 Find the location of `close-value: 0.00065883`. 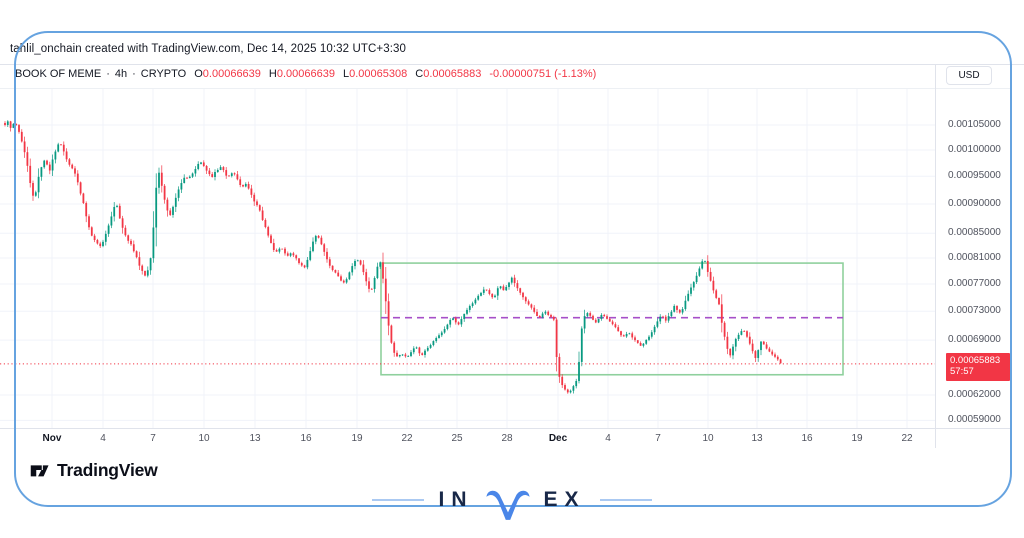

close-value: 0.00065883 is located at coordinates (452, 74).